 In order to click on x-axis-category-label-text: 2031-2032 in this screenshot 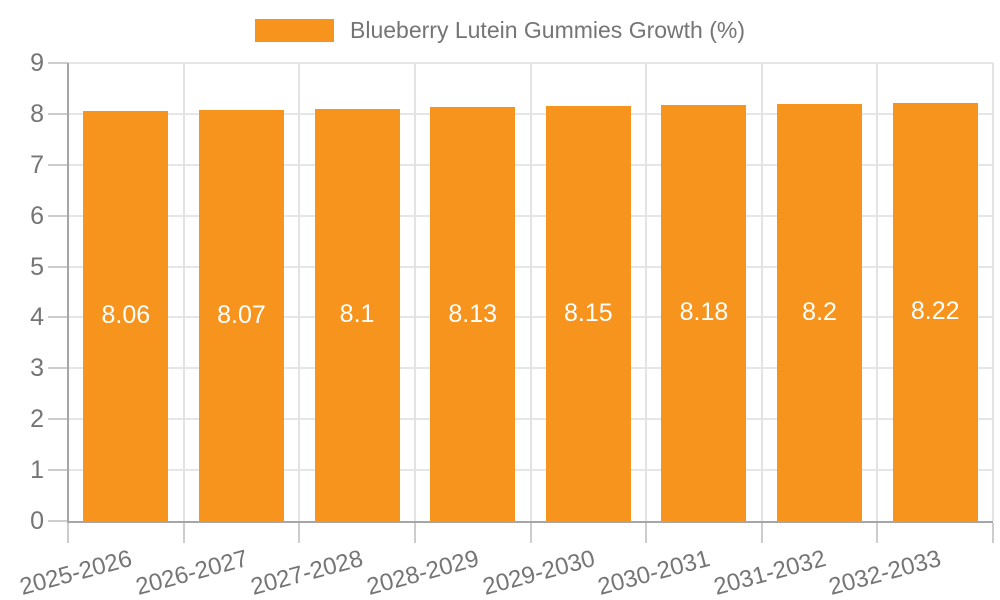, I will do `click(769, 572)`.